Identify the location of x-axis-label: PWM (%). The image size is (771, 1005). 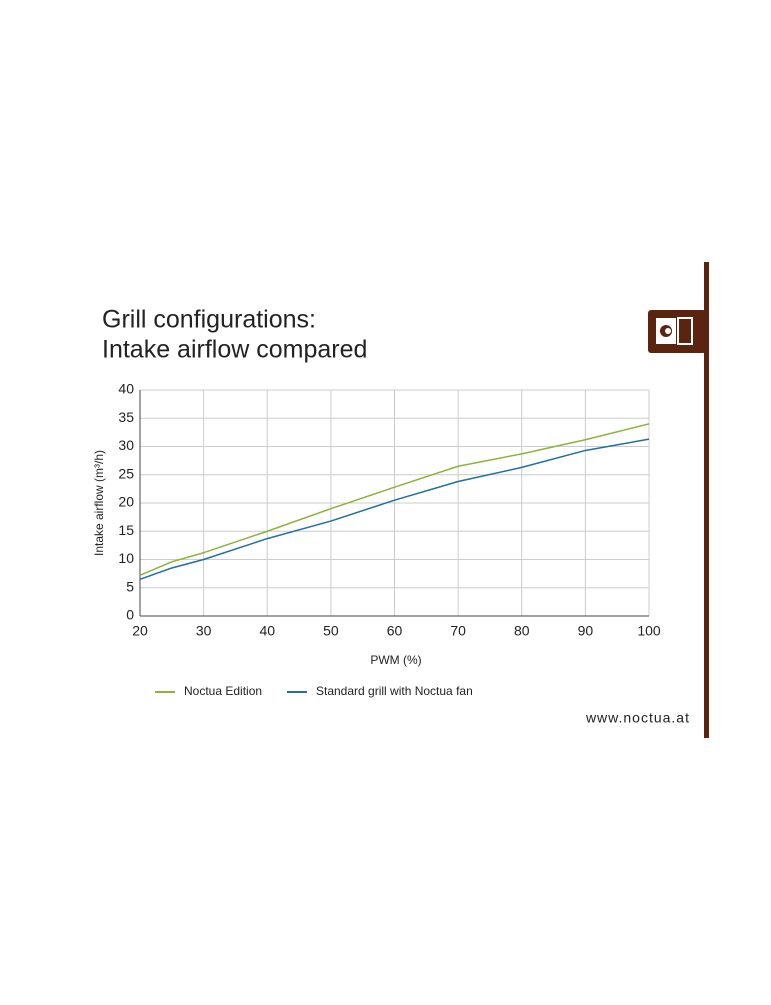
(395, 660).